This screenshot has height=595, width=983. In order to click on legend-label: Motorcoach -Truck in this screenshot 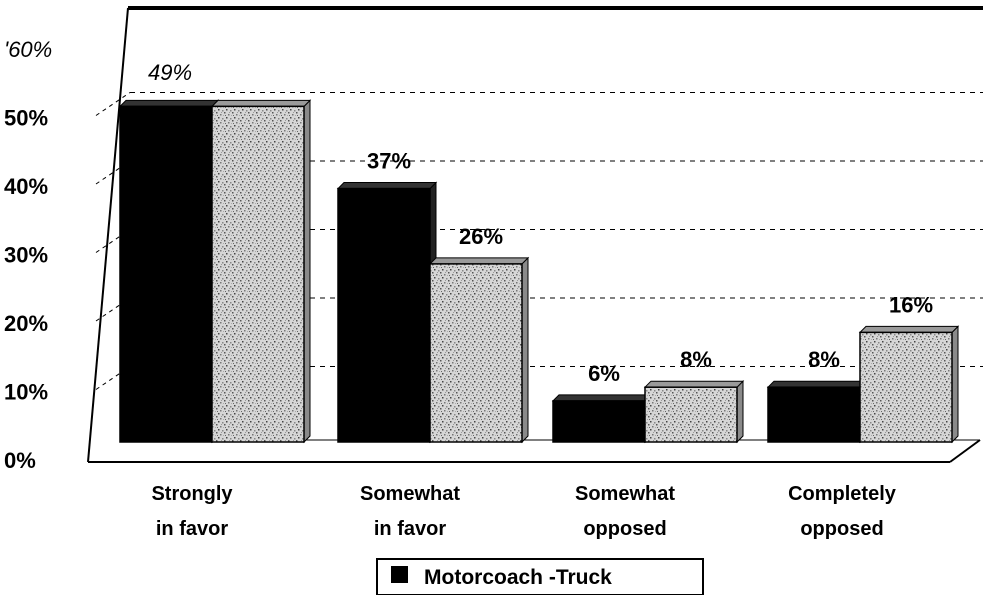, I will do `click(518, 577)`.